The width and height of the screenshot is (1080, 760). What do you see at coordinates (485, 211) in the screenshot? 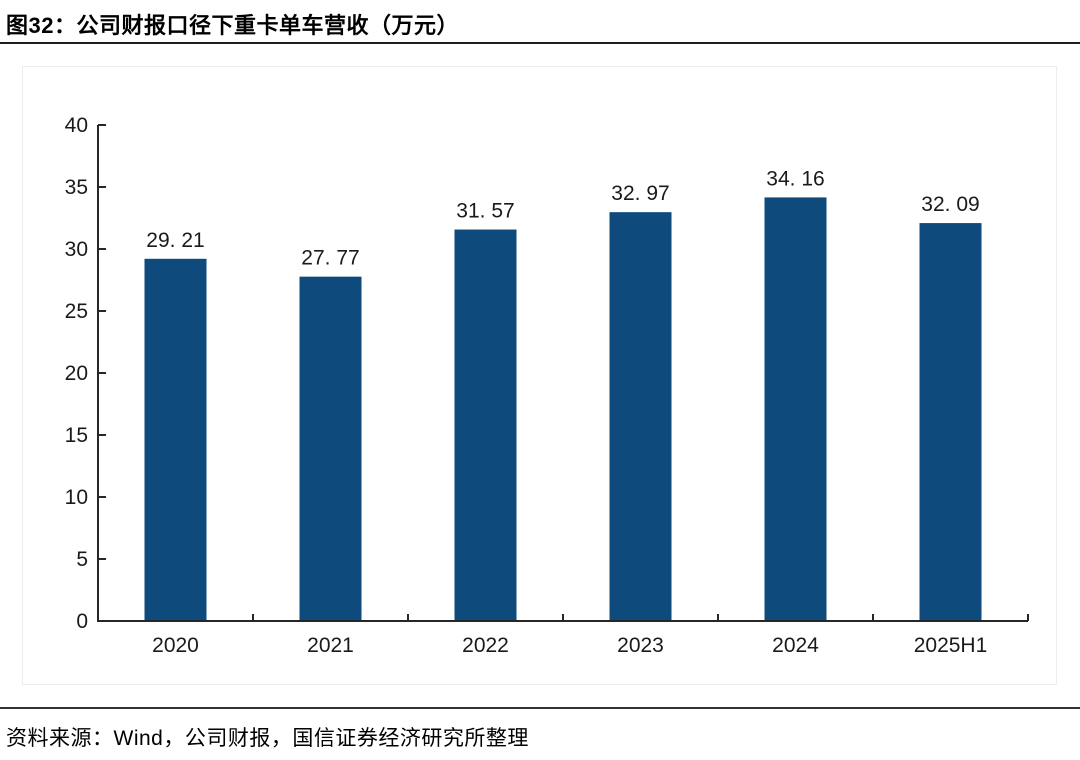
I see `bar-value-label: 31. 57` at bounding box center [485, 211].